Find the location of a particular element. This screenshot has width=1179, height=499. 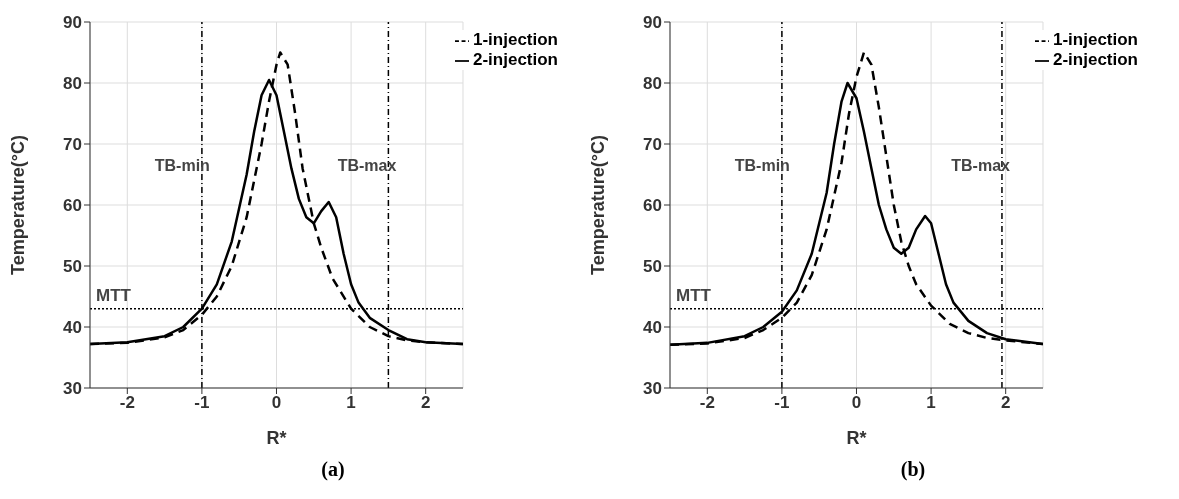

text: (a) is located at coordinates (333, 469).